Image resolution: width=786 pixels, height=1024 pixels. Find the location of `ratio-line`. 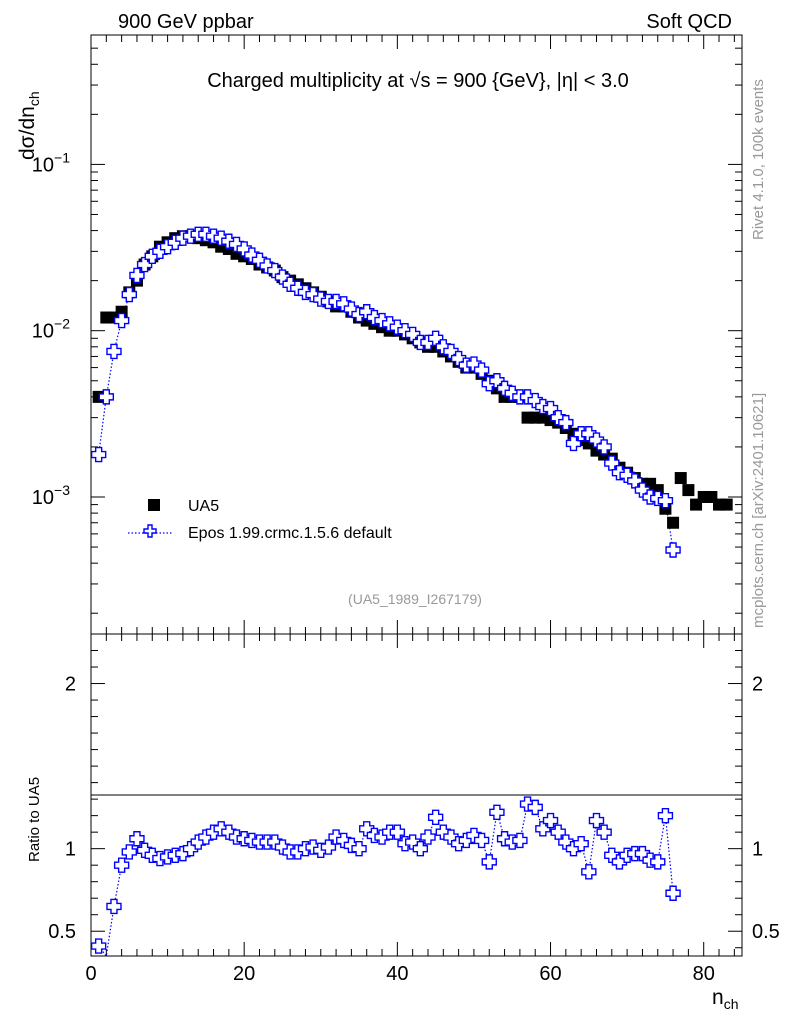

ratio-line is located at coordinates (386, 880).